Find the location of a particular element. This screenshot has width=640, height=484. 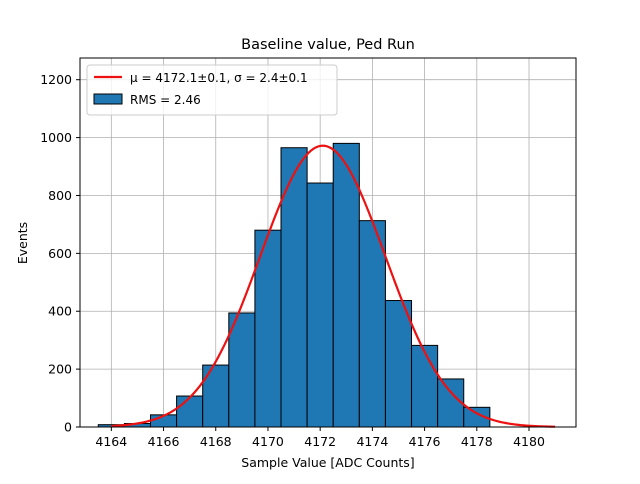

y-tick-label: 1000 is located at coordinates (56, 137).